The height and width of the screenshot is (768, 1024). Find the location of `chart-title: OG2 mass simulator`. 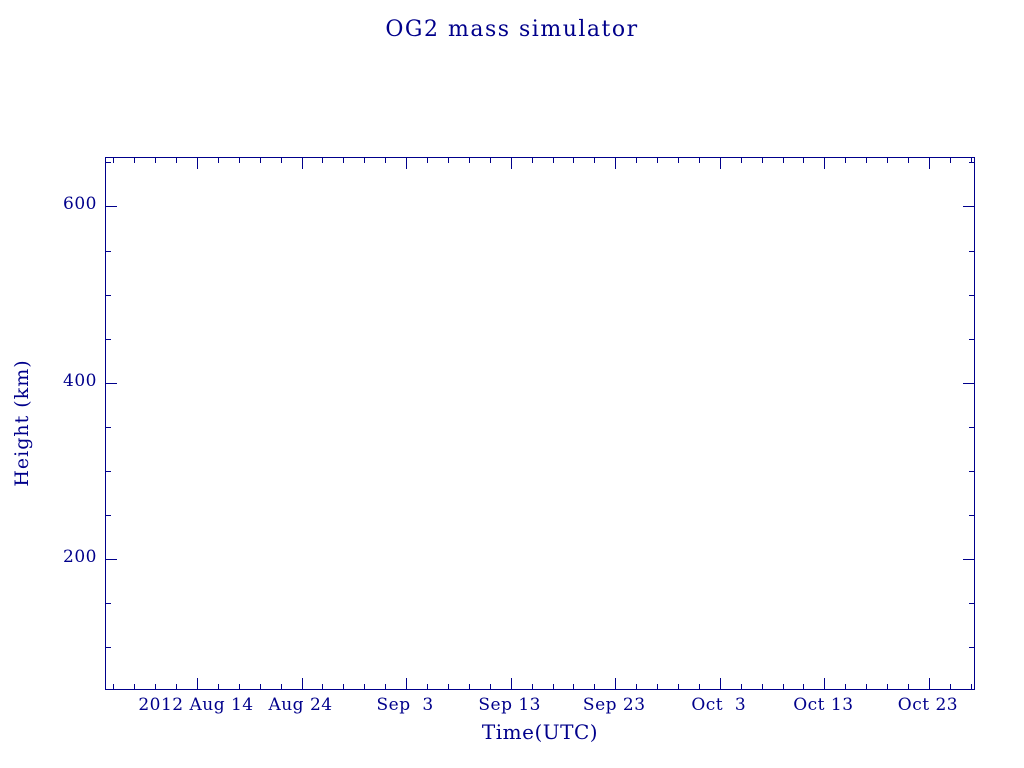

chart-title: OG2 mass simulator is located at coordinates (512, 29).